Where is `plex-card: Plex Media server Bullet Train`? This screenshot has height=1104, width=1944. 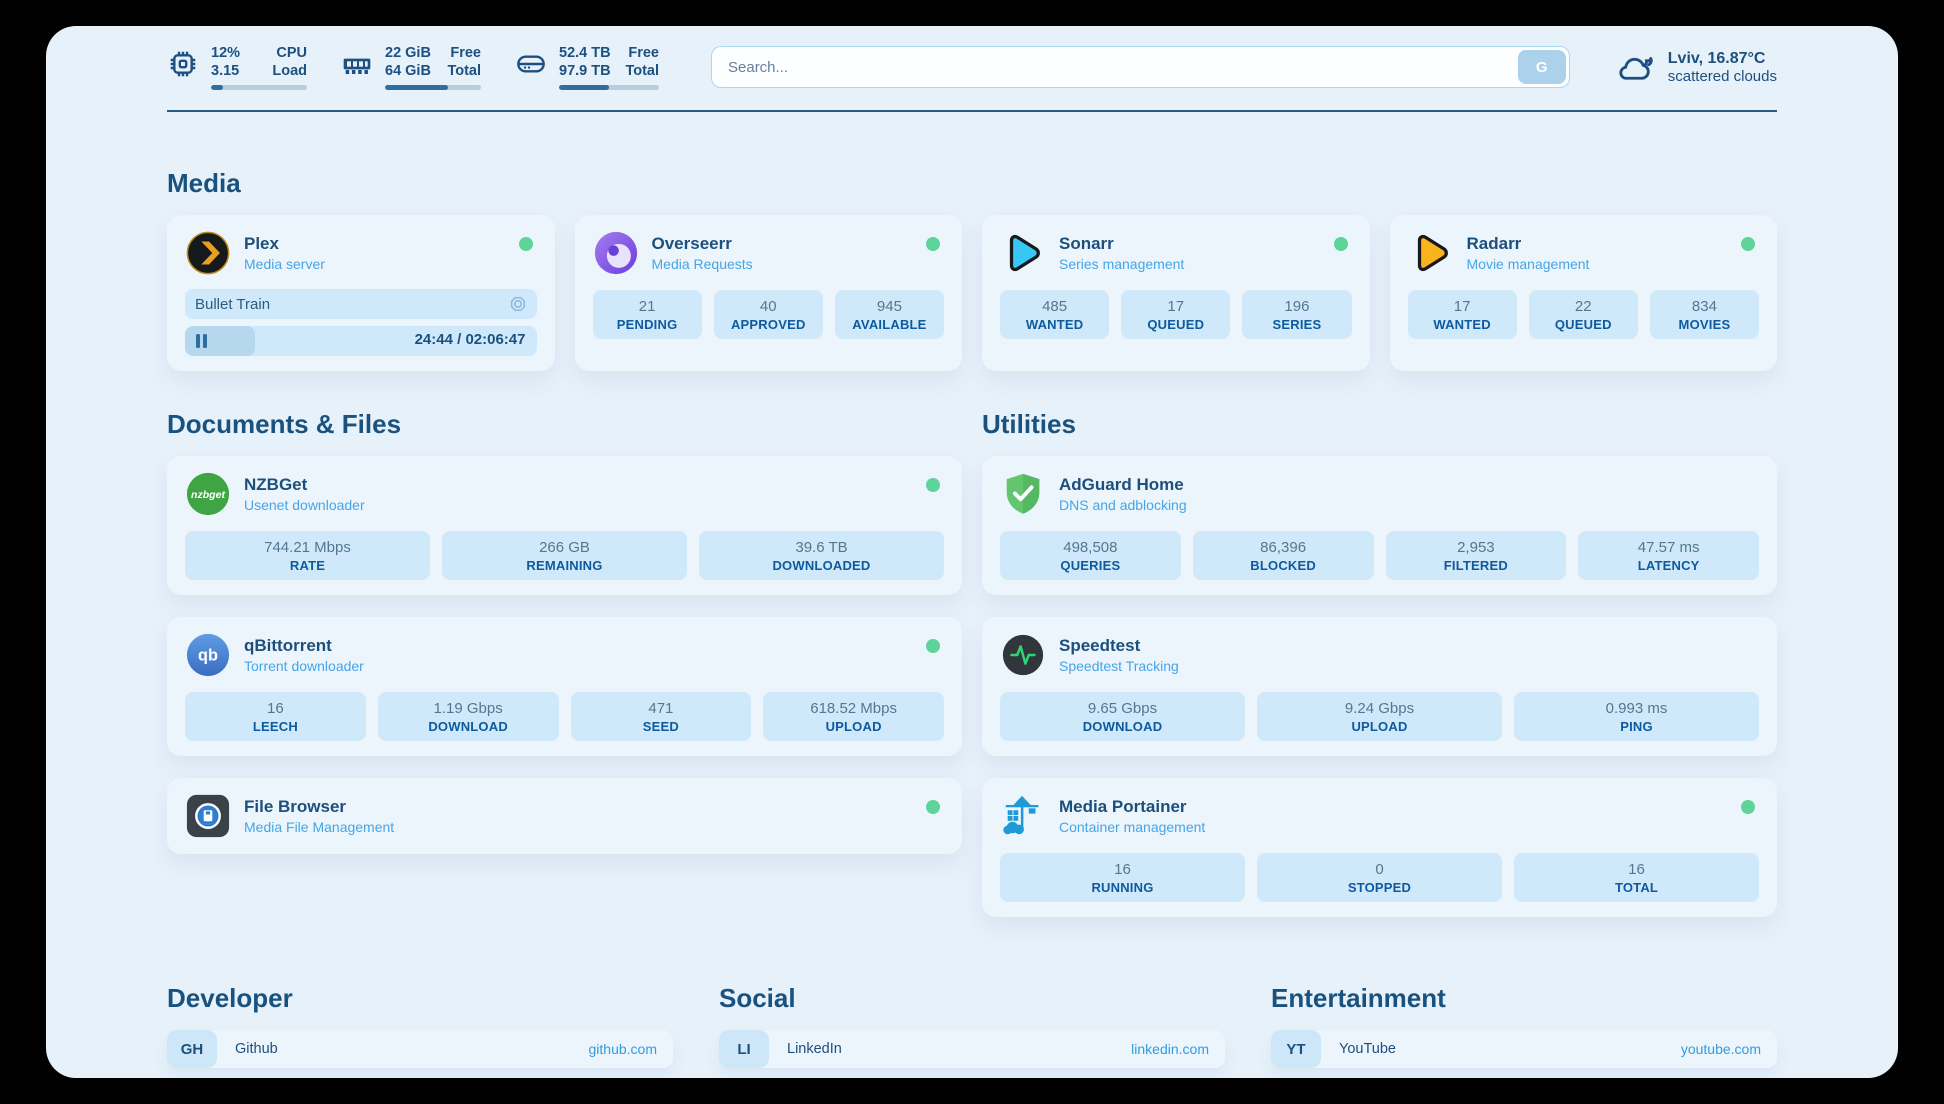
plex-card: Plex Media server Bullet Train is located at coordinates (361, 293).